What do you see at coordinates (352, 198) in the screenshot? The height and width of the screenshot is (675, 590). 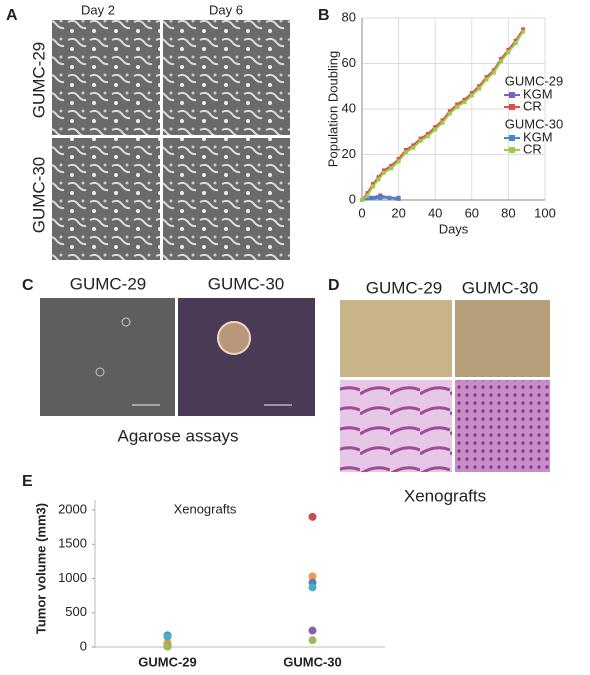 I see `y-tick-label: 0` at bounding box center [352, 198].